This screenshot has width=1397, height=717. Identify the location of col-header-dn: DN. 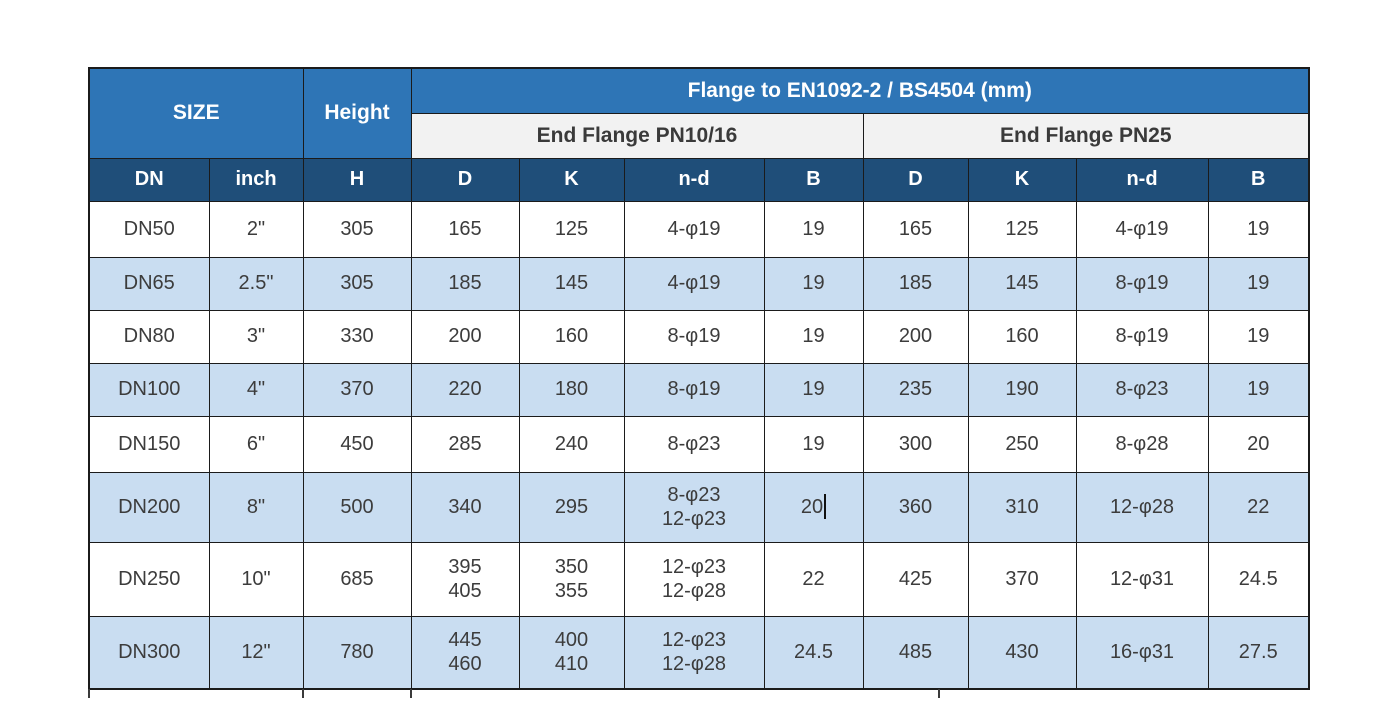
(149, 179).